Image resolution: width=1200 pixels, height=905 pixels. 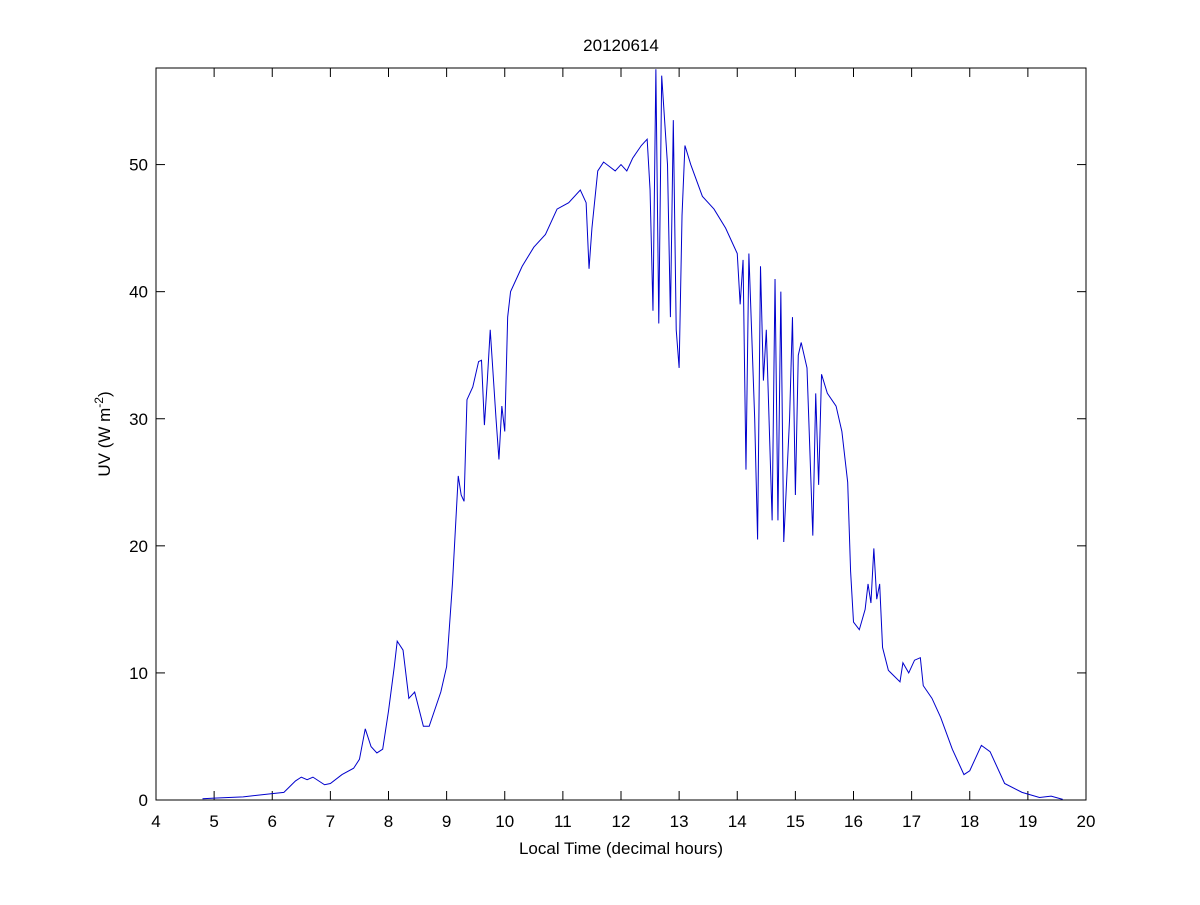 I want to click on x-tick-label: 19, so click(x=1027, y=821).